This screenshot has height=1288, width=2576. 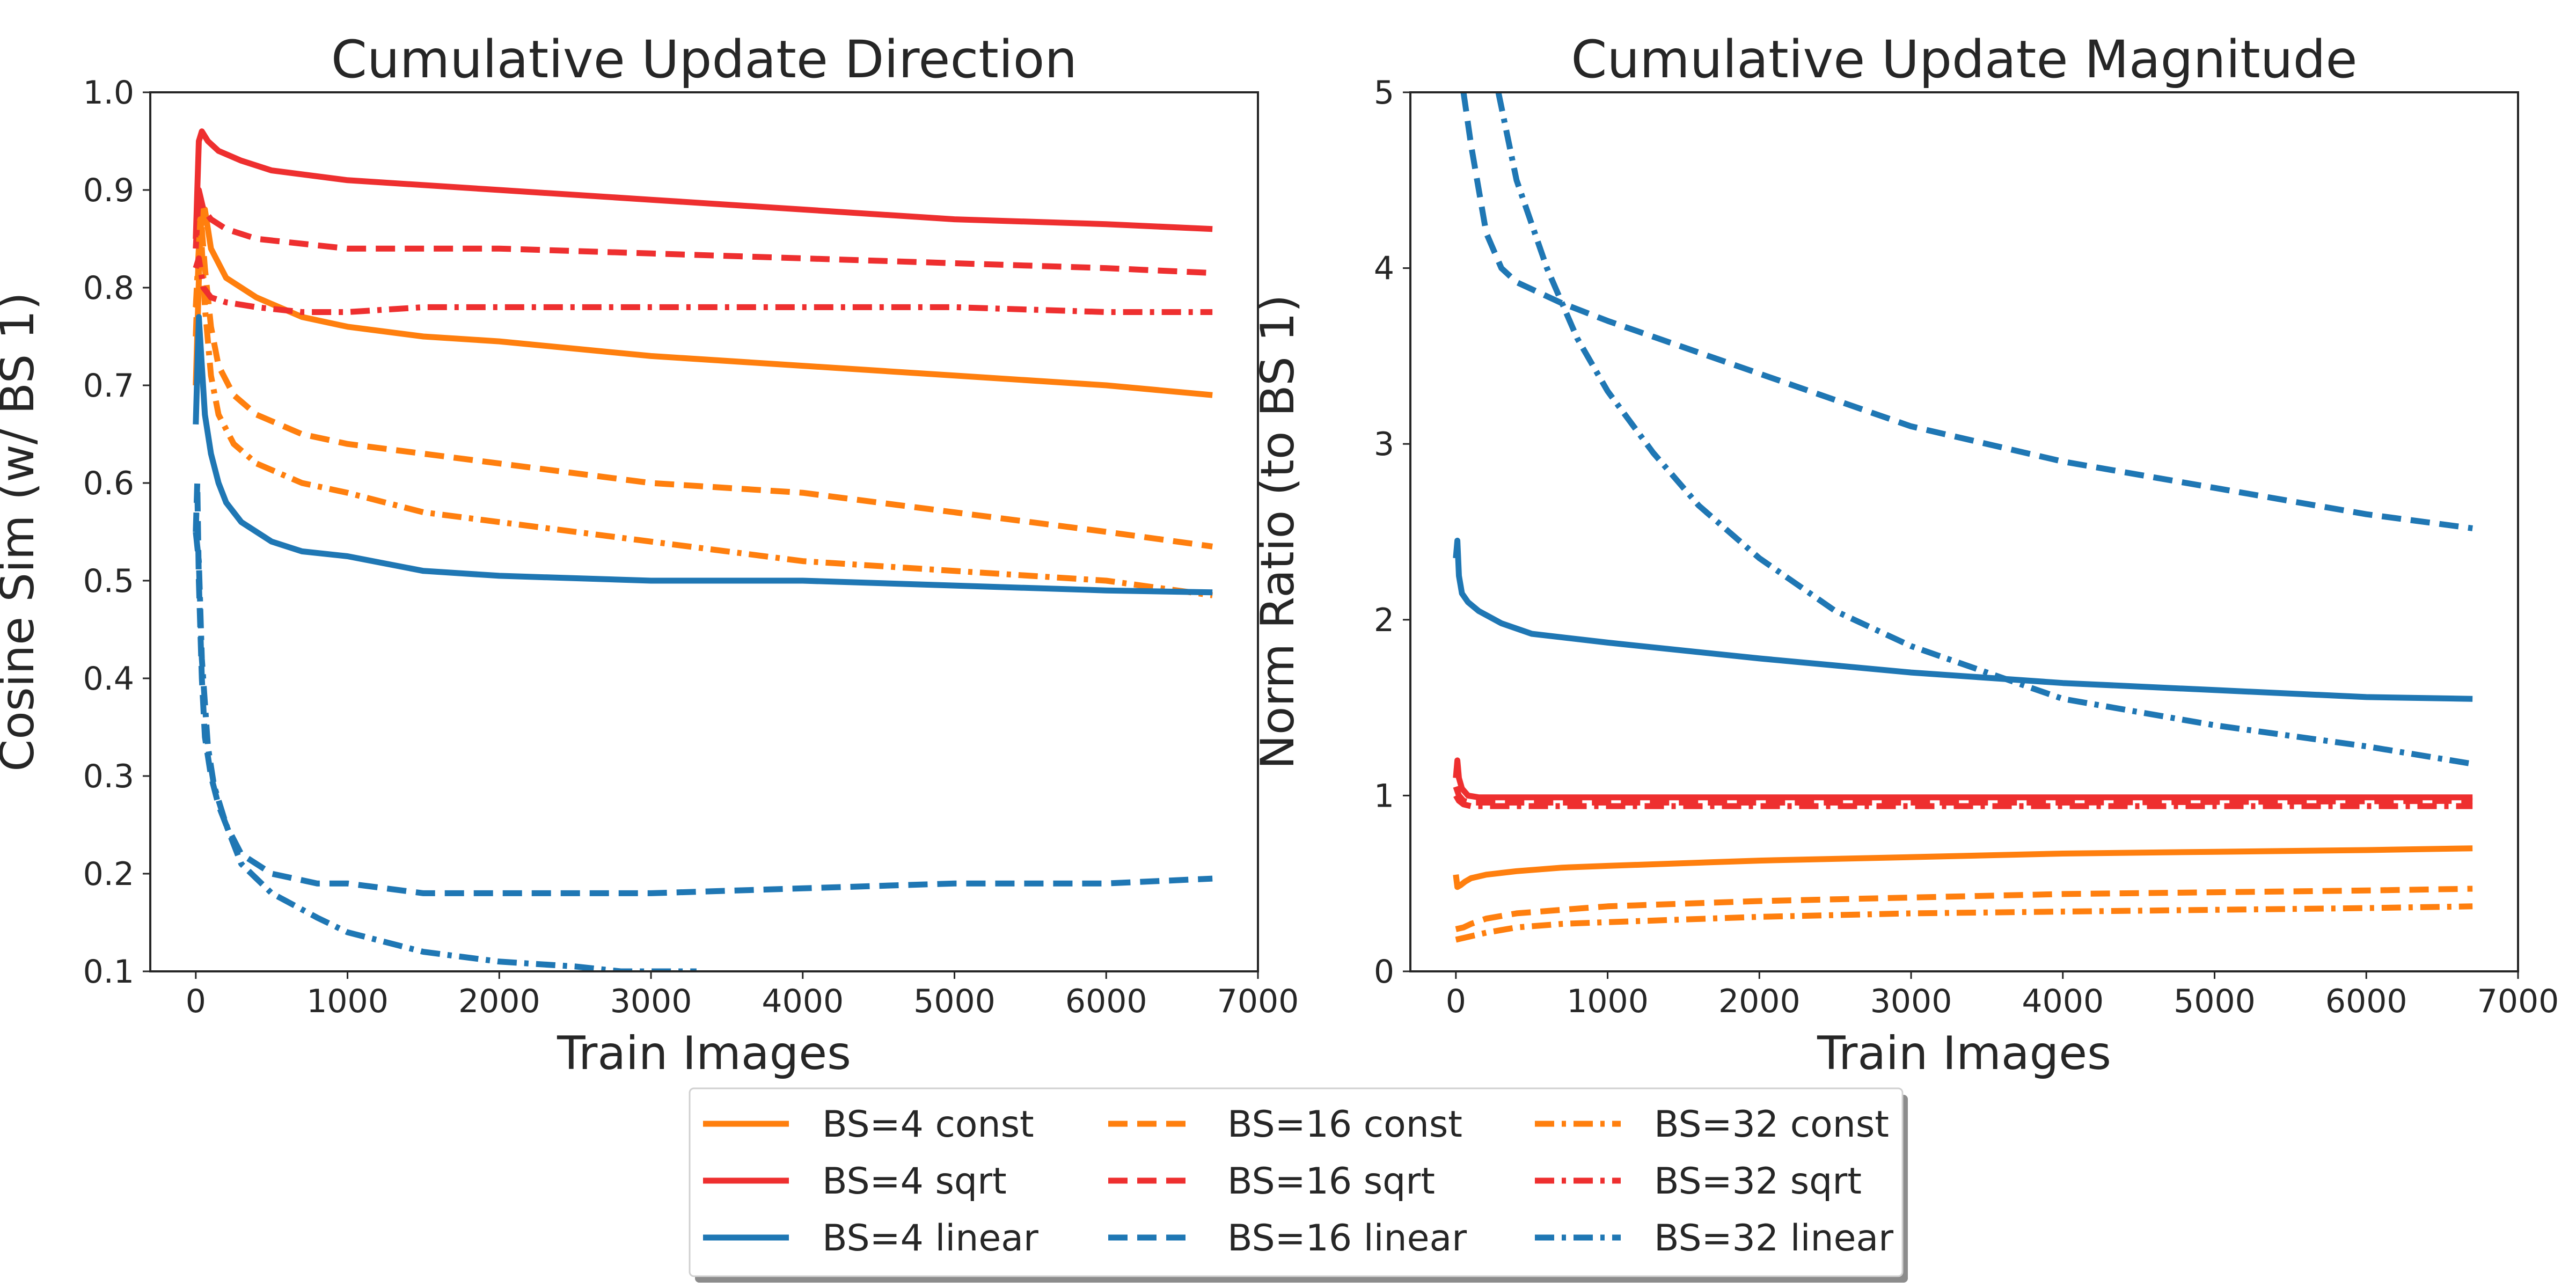 I want to click on y-tick-label: 0.2, so click(x=108, y=874).